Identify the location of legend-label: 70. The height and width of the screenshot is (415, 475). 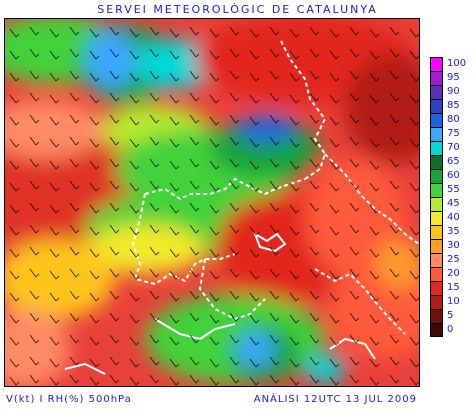
(453, 147).